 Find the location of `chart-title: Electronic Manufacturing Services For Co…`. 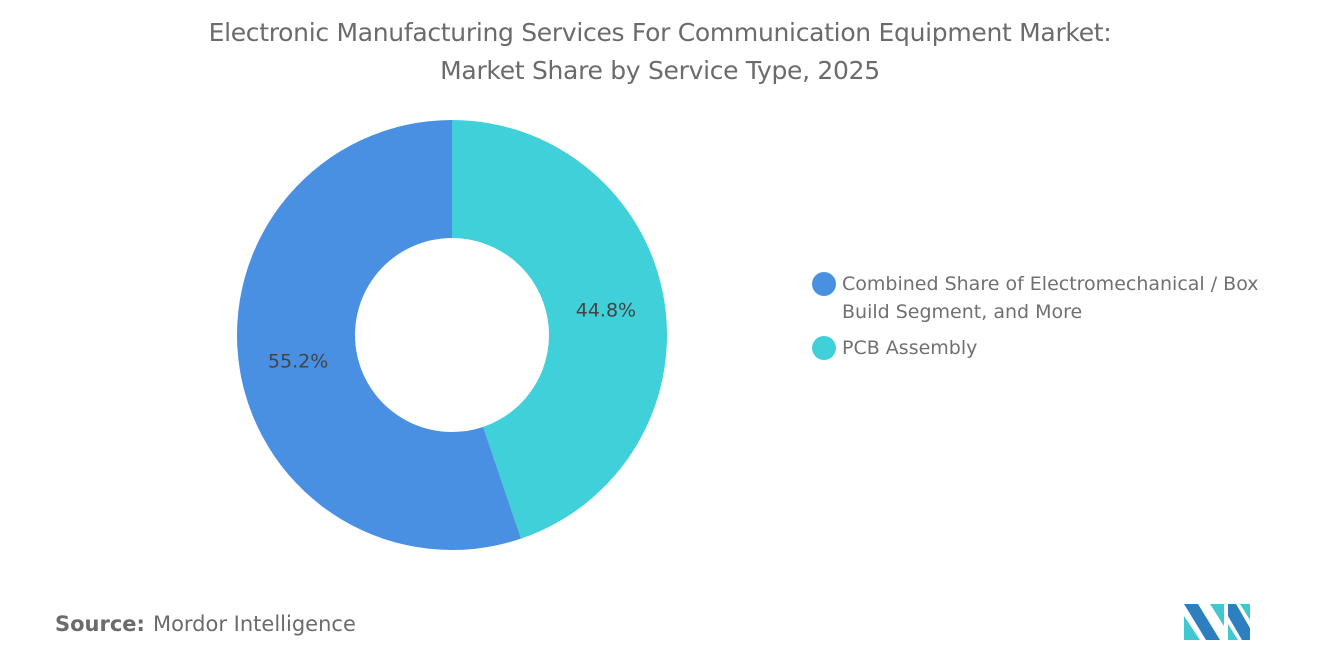

chart-title: Electronic Manufacturing Services For Co… is located at coordinates (660, 52).